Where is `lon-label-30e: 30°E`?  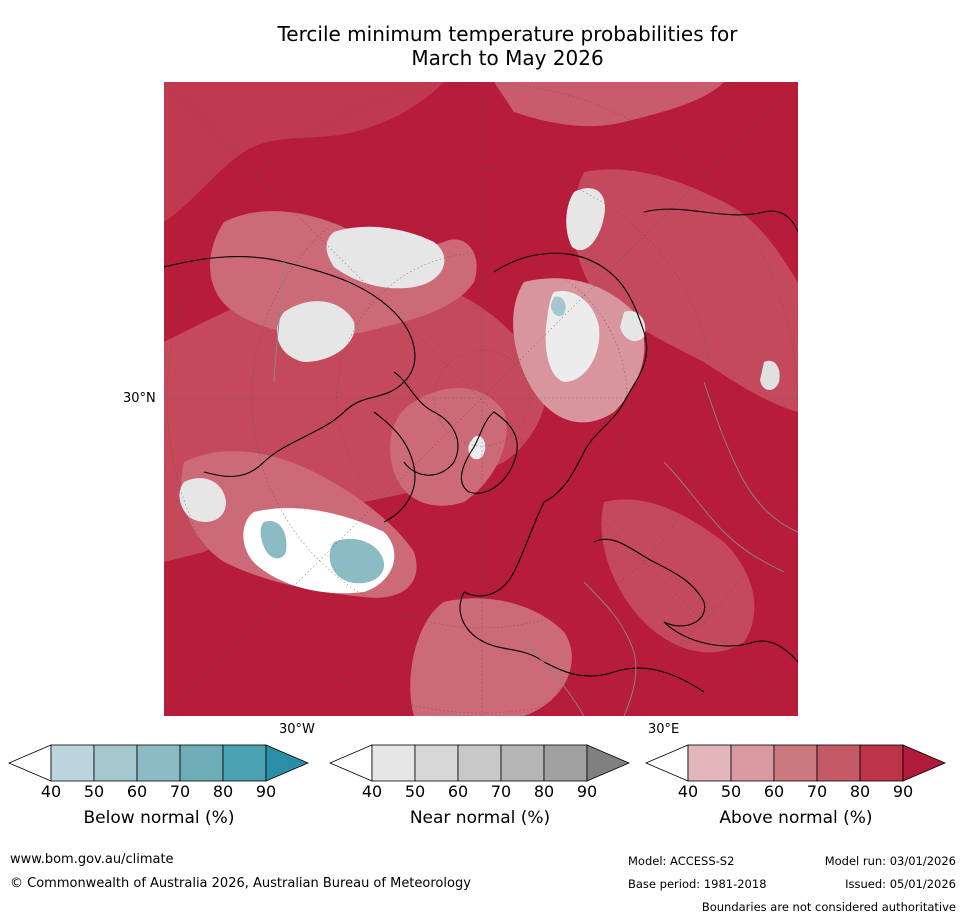
lon-label-30e: 30°E is located at coordinates (664, 729).